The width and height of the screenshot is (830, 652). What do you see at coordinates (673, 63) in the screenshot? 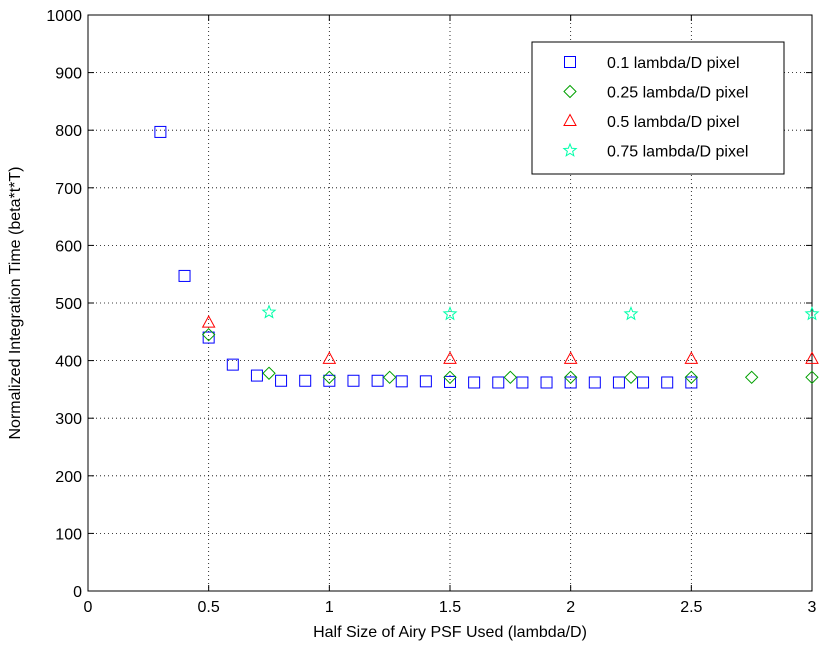
I see `legend-label: 0.1 lambda/D pixel` at bounding box center [673, 63].